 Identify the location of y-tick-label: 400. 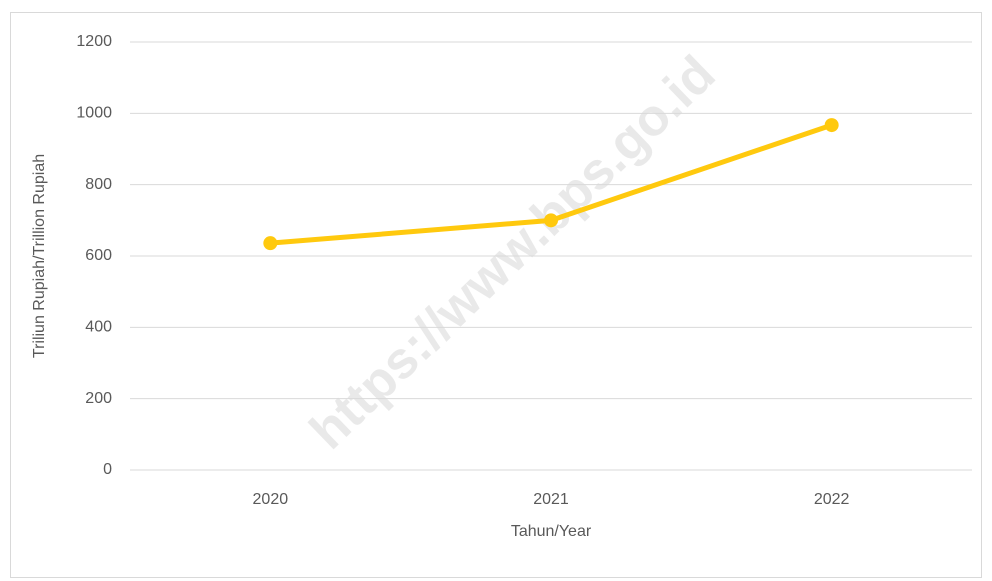
(98, 327).